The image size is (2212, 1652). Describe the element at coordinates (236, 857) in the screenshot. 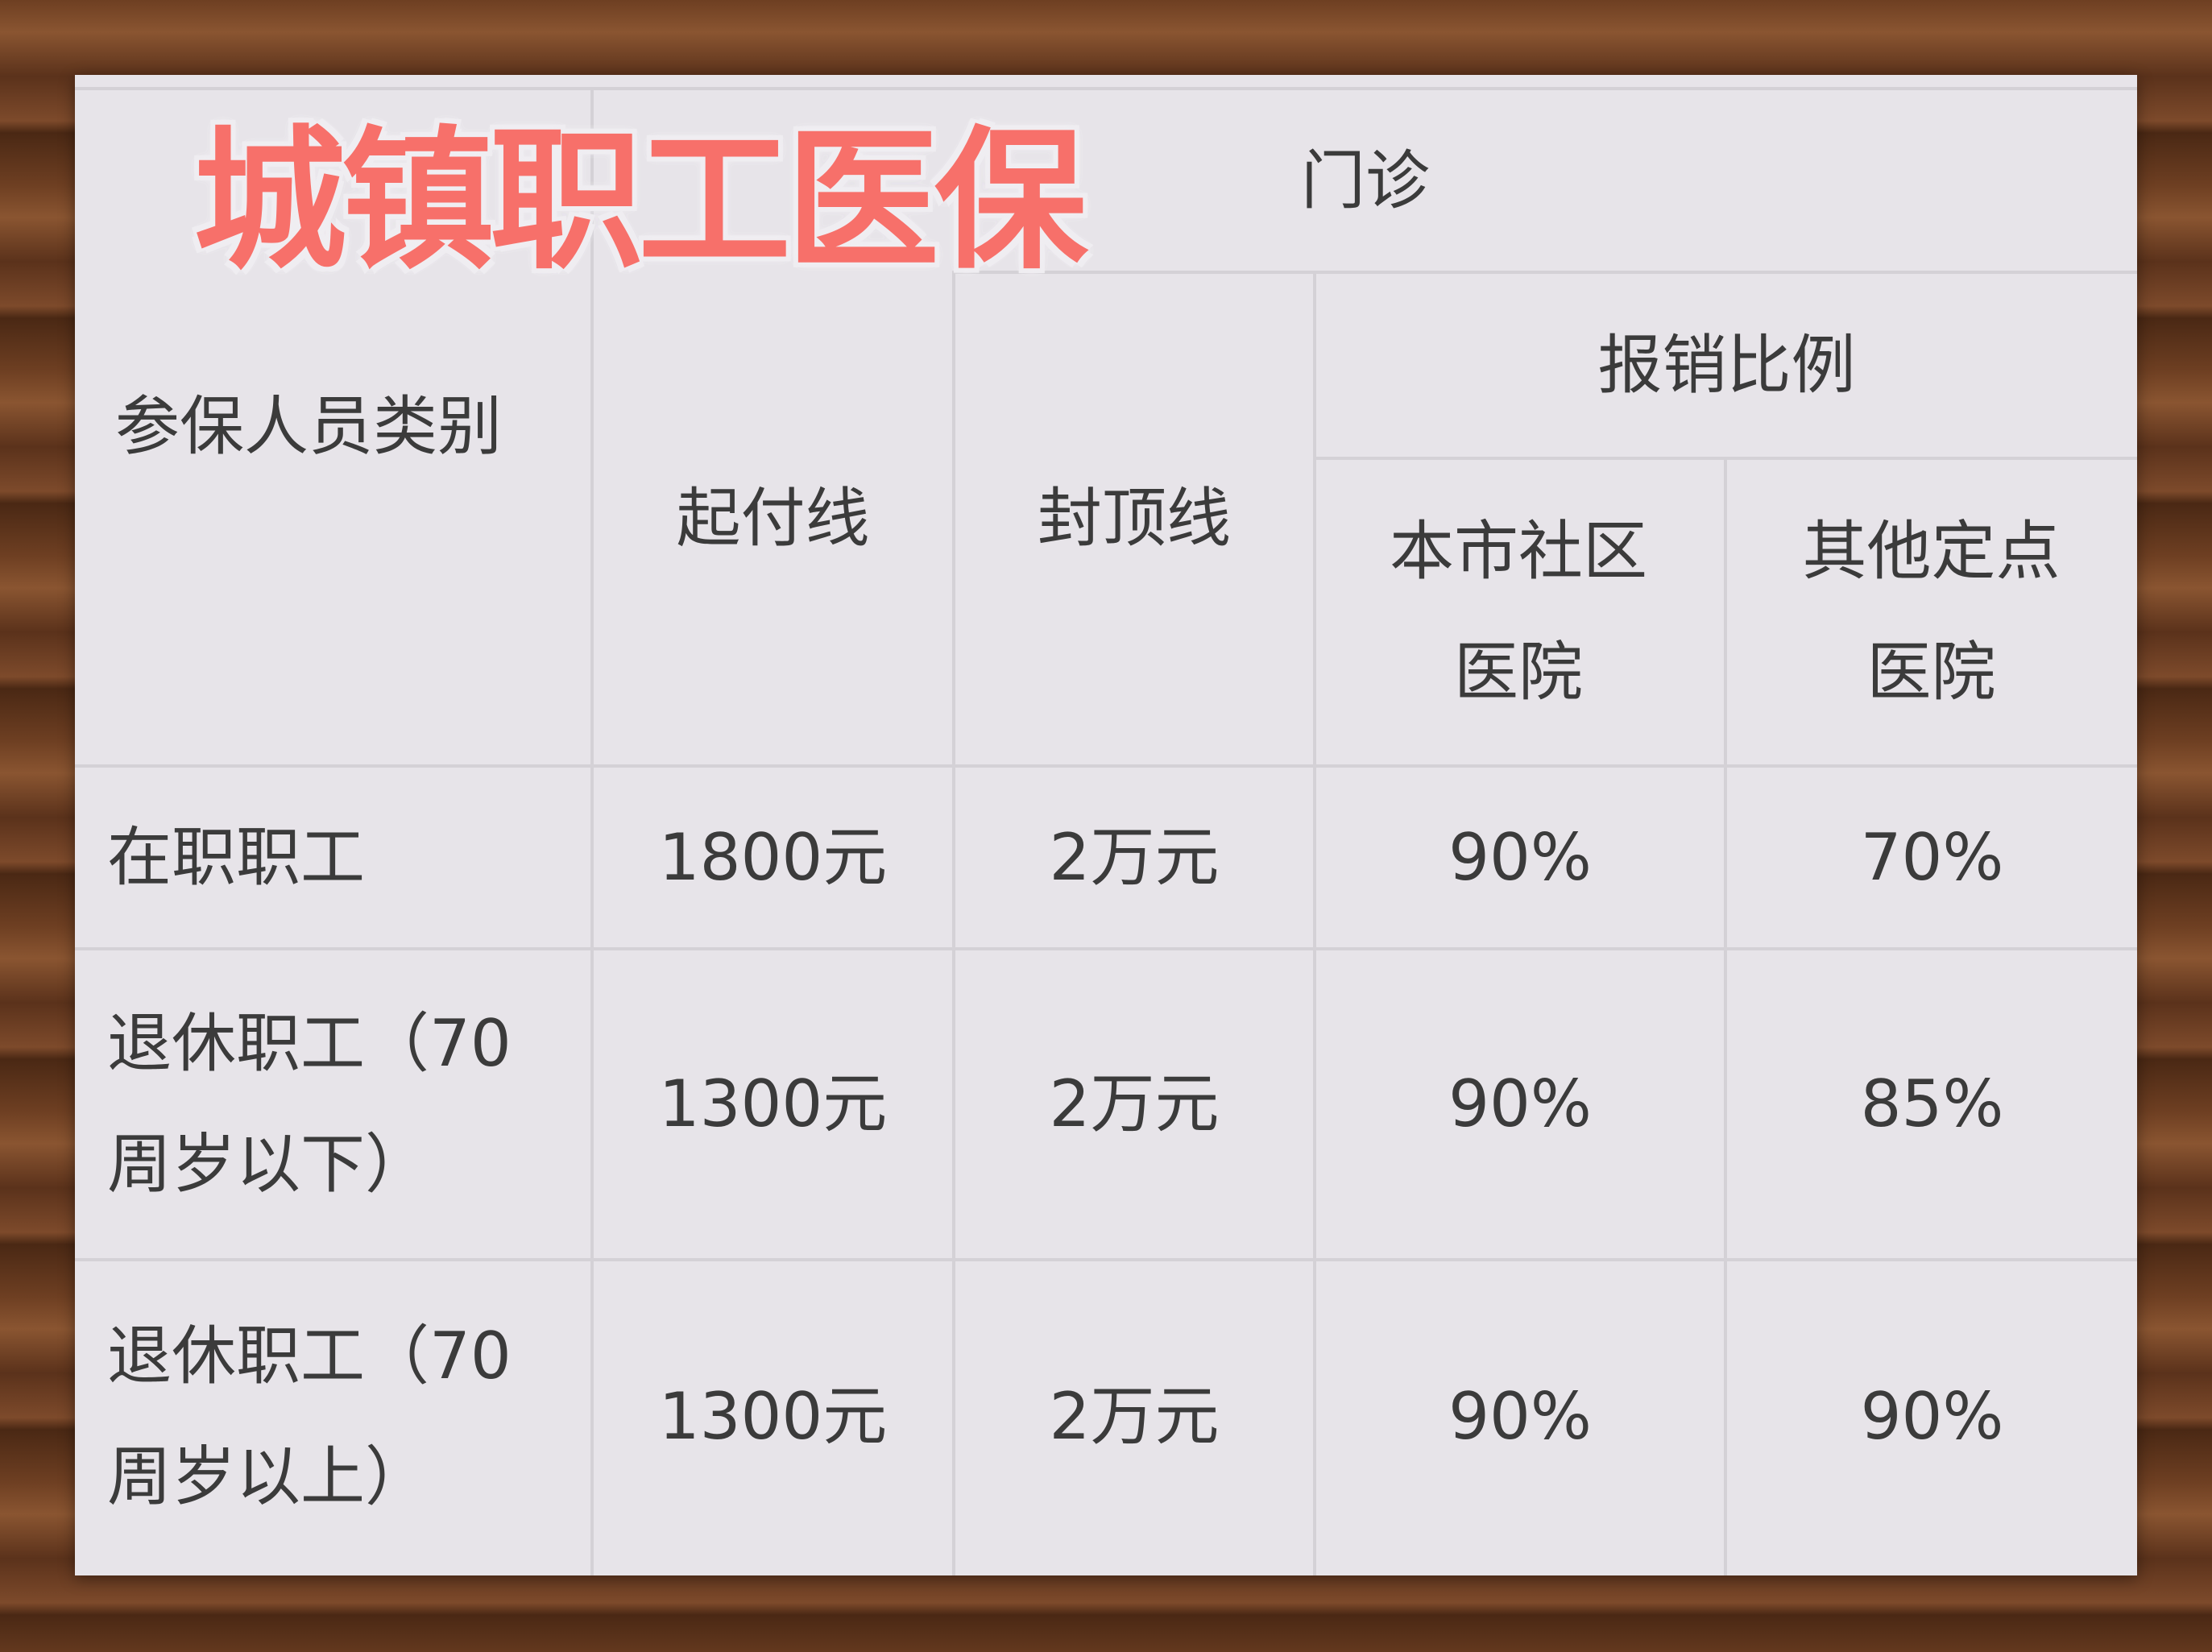

I see `row-category: 在职职工` at that location.